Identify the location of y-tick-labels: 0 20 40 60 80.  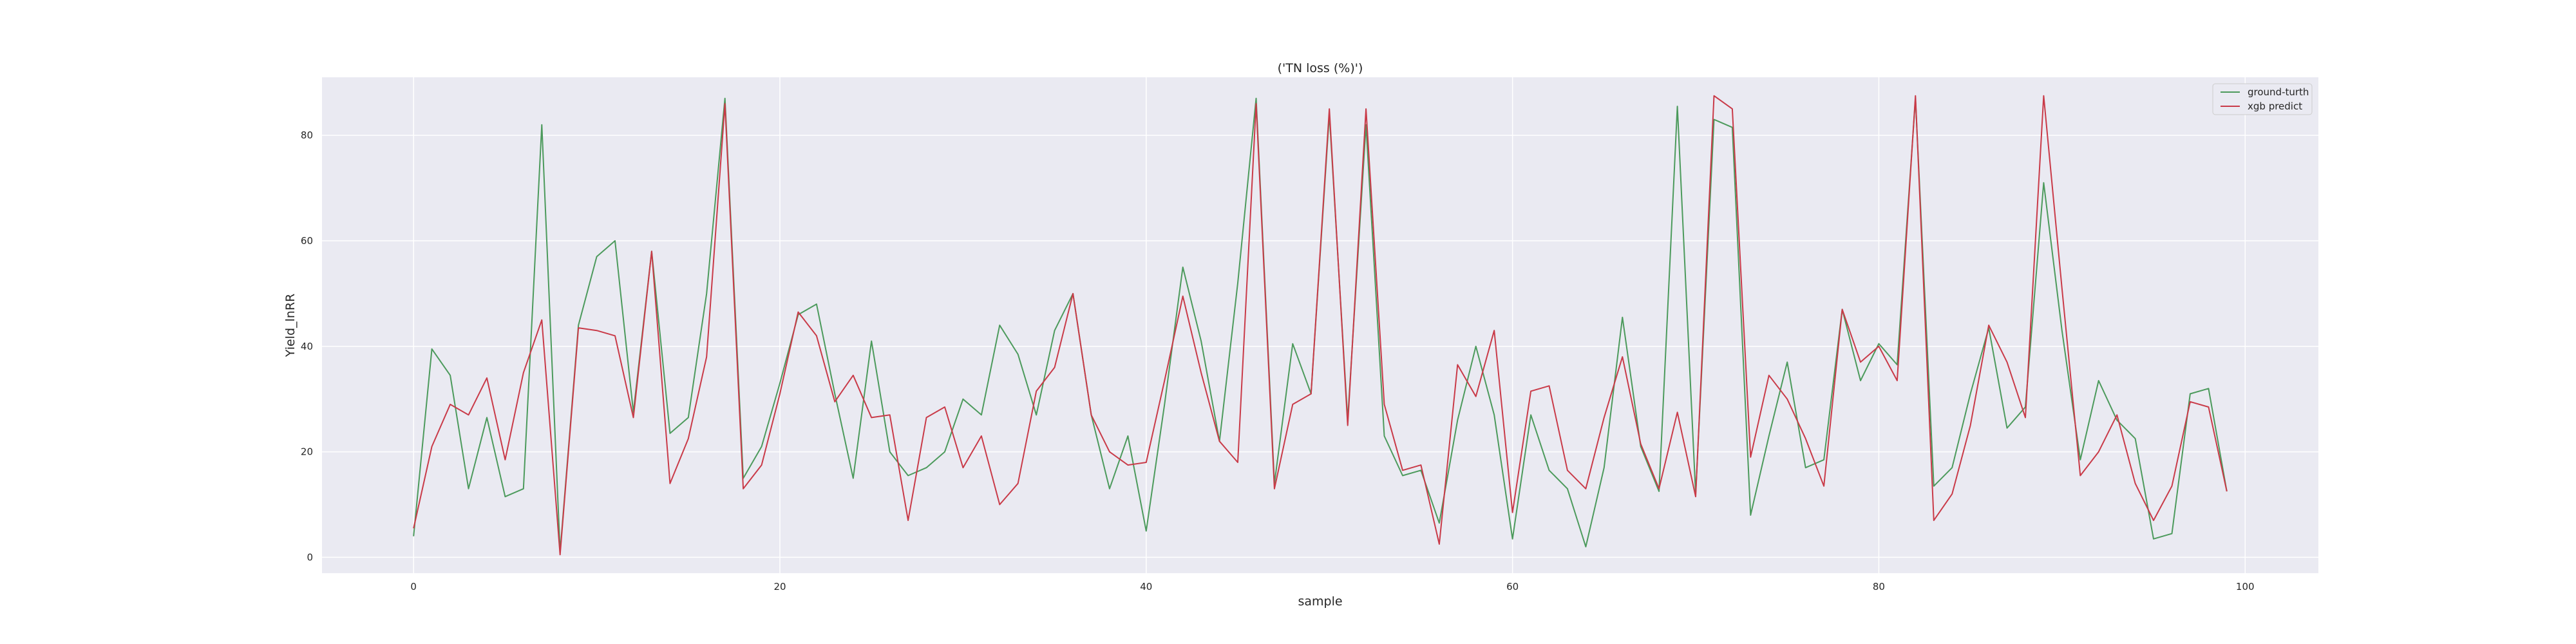
(307, 346).